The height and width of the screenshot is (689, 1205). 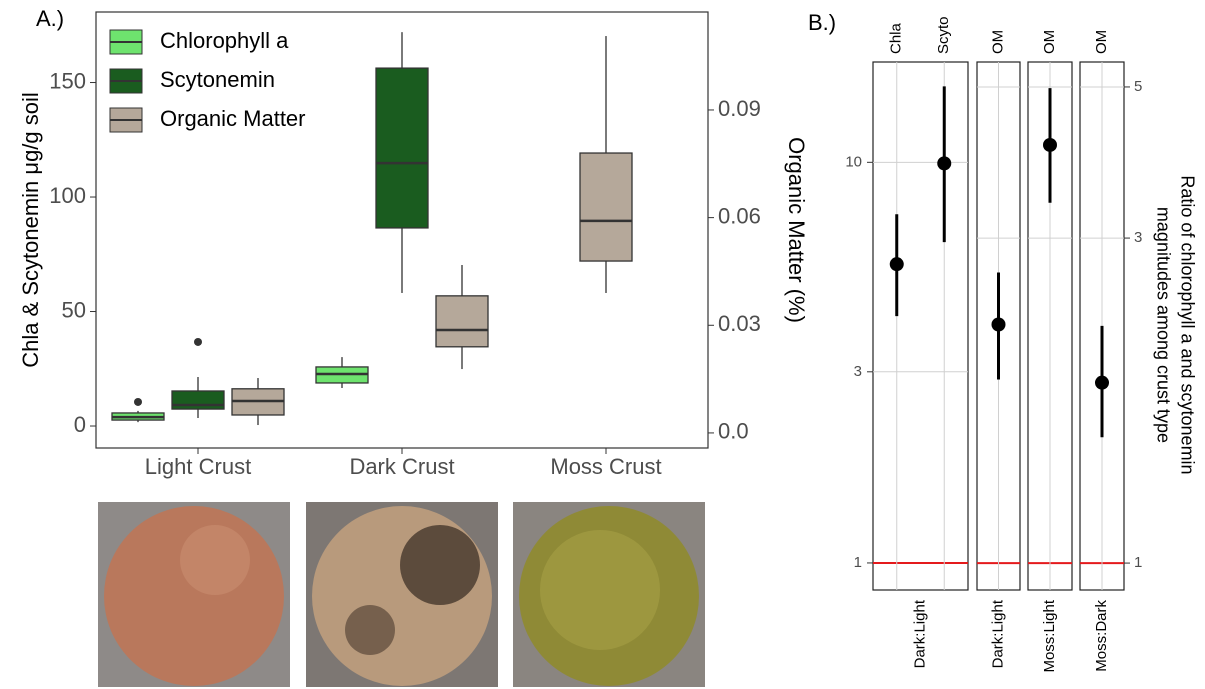 What do you see at coordinates (67, 80) in the screenshot?
I see `y-tick-label: 150` at bounding box center [67, 80].